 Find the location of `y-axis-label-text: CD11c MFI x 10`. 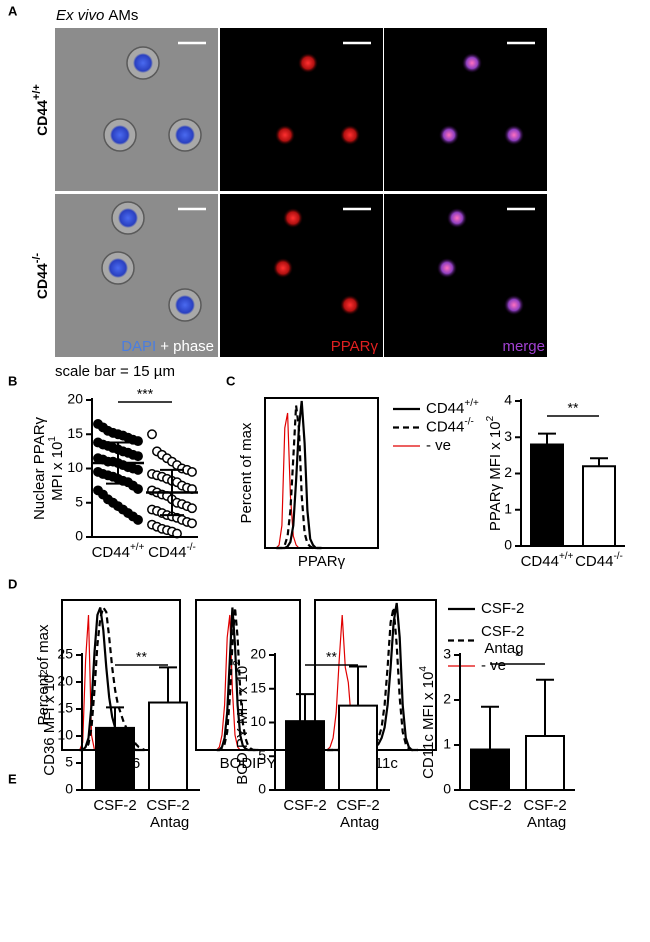

y-axis-label-text: CD11c MFI x 10 is located at coordinates (428, 725).